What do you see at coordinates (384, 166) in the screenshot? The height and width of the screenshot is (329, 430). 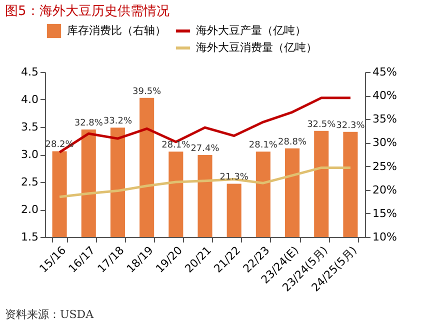 I see `y2-tick-label: 25%` at bounding box center [384, 166].